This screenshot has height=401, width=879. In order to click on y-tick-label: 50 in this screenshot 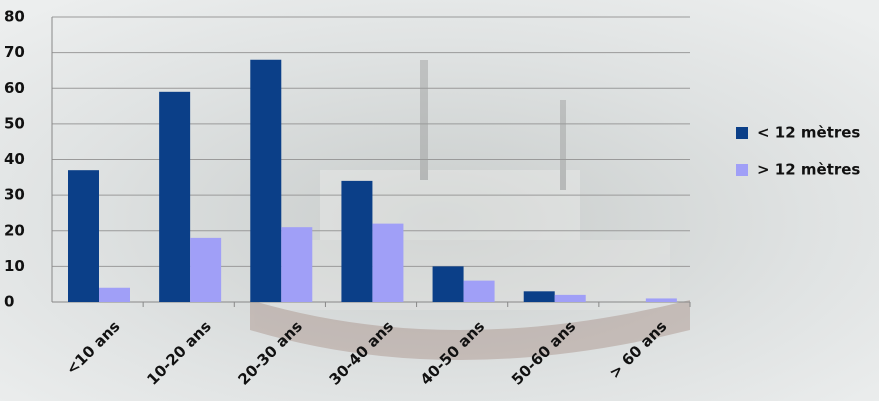, I will do `click(14, 123)`.